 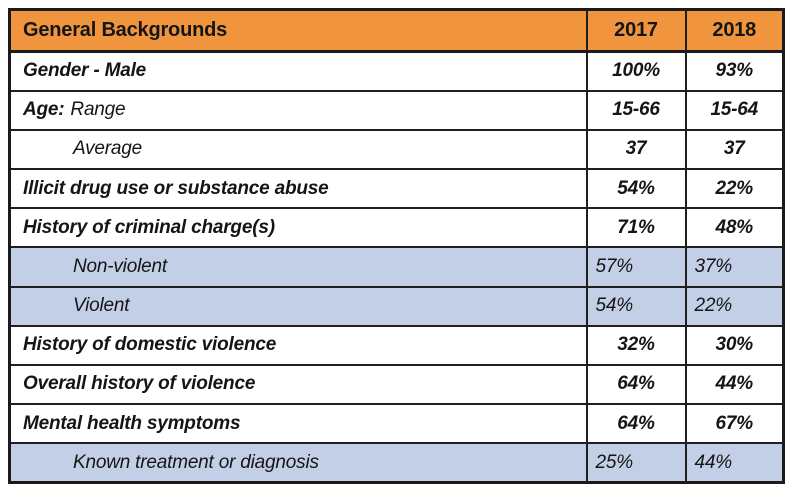 I want to click on table-row: Violent 54% 22%, so click(x=396, y=306).